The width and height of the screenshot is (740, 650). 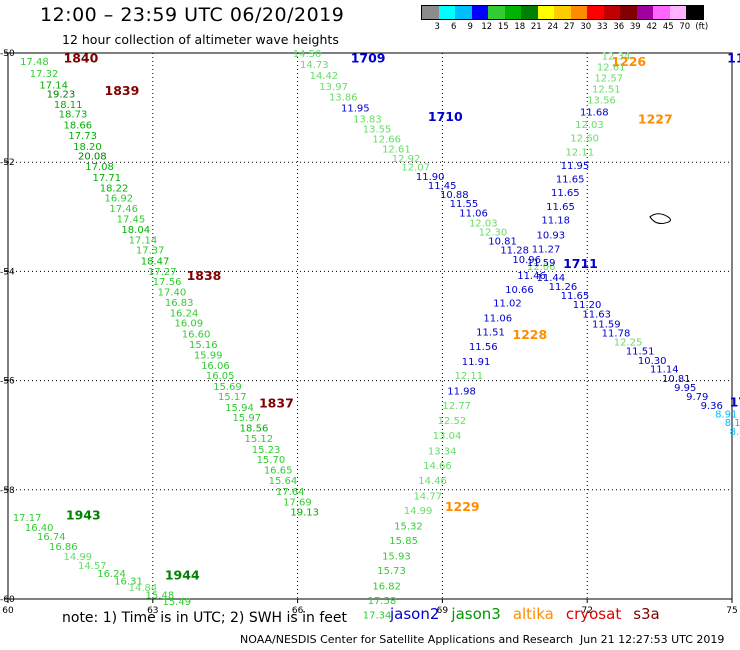 What do you see at coordinates (415, 614) in the screenshot?
I see `satellite-name: jason2` at bounding box center [415, 614].